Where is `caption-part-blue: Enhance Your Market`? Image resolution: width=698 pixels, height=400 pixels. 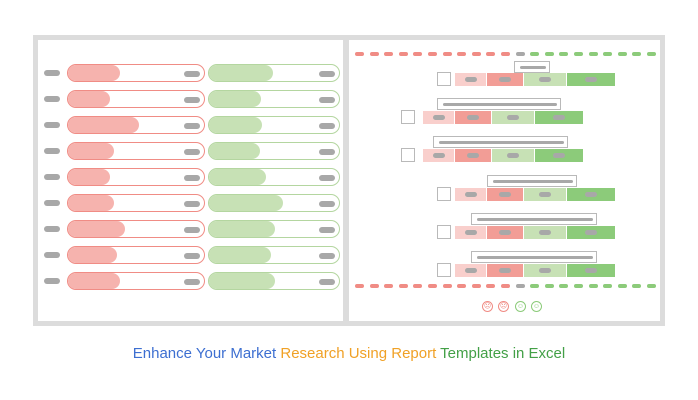
caption-part-blue: Enhance Your Market is located at coordinates (206, 353).